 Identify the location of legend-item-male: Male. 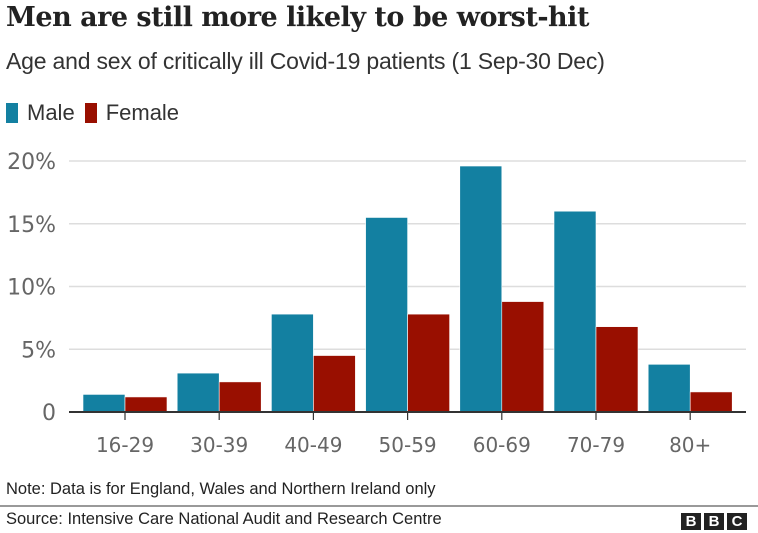
(40, 113).